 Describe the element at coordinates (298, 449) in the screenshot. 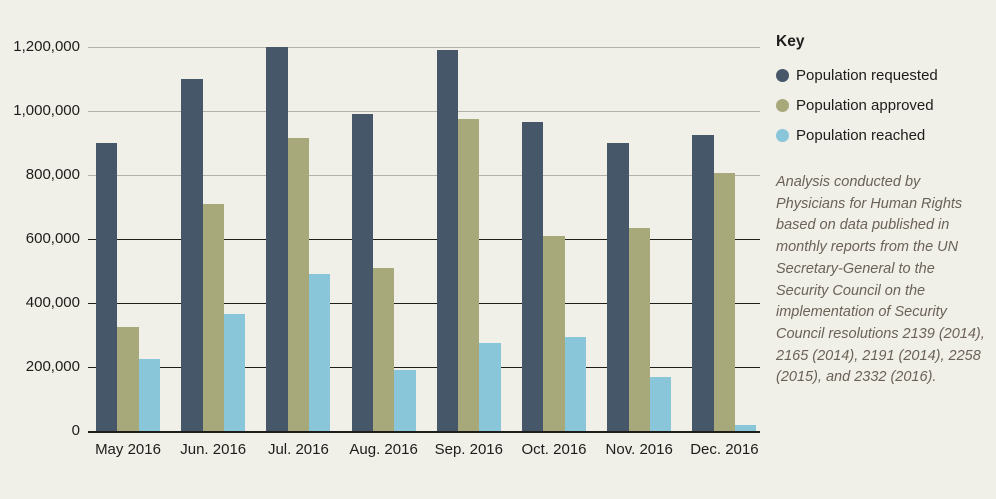

I see `x-tick-label: Jul. 2016` at that location.